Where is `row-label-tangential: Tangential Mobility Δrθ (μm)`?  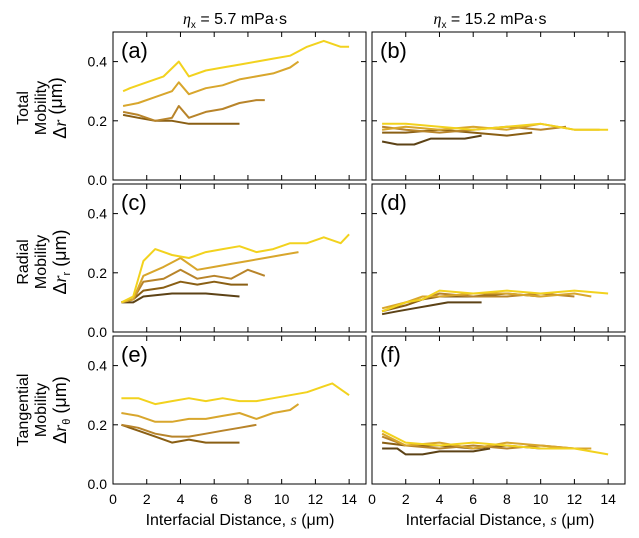
row-label-tangential: Tangential Mobility Δrθ (μm) is located at coordinates (44, 410).